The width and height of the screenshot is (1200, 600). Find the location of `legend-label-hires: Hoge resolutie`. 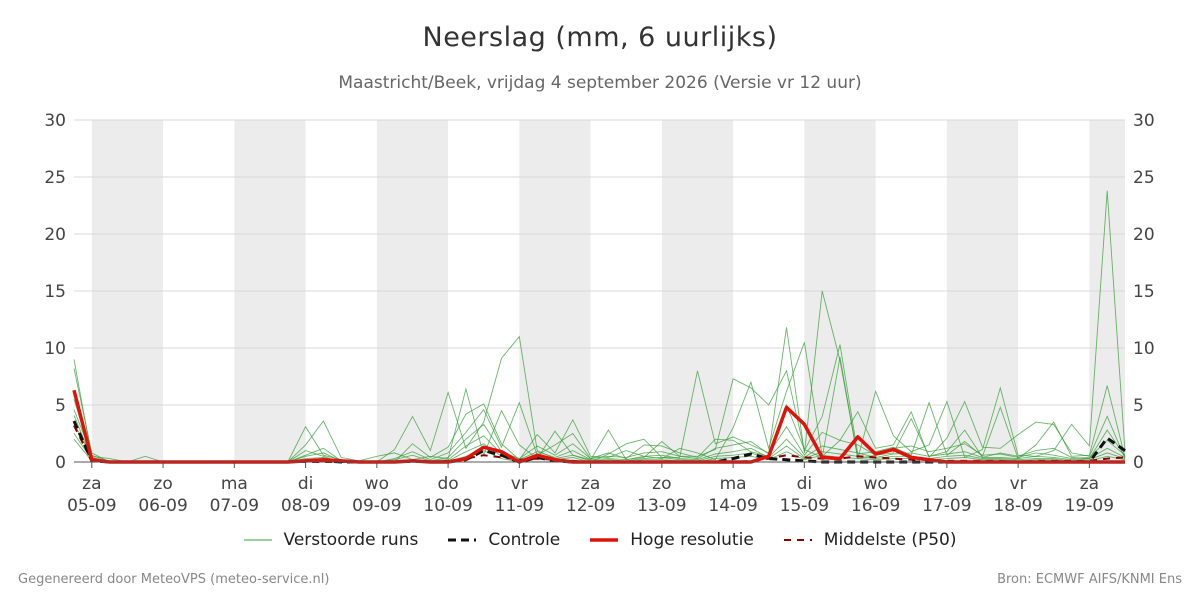

legend-label-hires: Hoge resolutie is located at coordinates (692, 540).